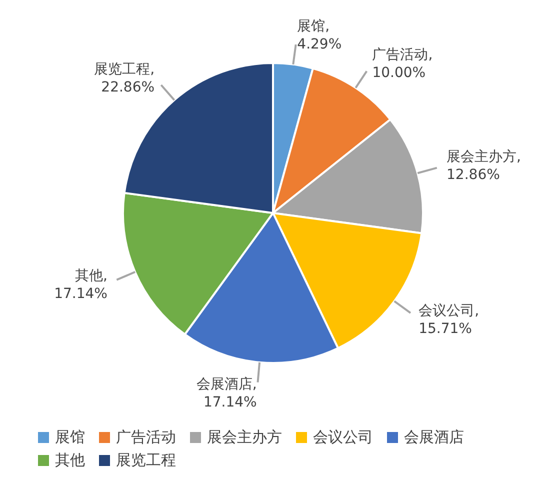 This screenshot has width=536, height=488. Describe the element at coordinates (342, 437) in the screenshot. I see `legend-label: 会议公司` at that location.